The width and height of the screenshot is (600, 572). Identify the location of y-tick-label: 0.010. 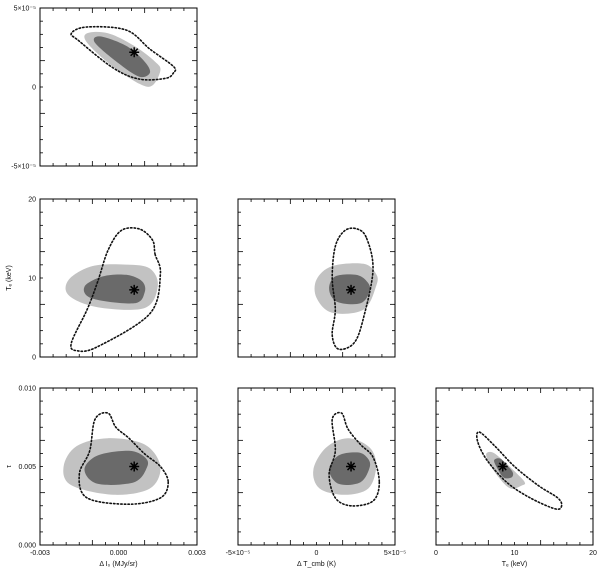
(27, 389).